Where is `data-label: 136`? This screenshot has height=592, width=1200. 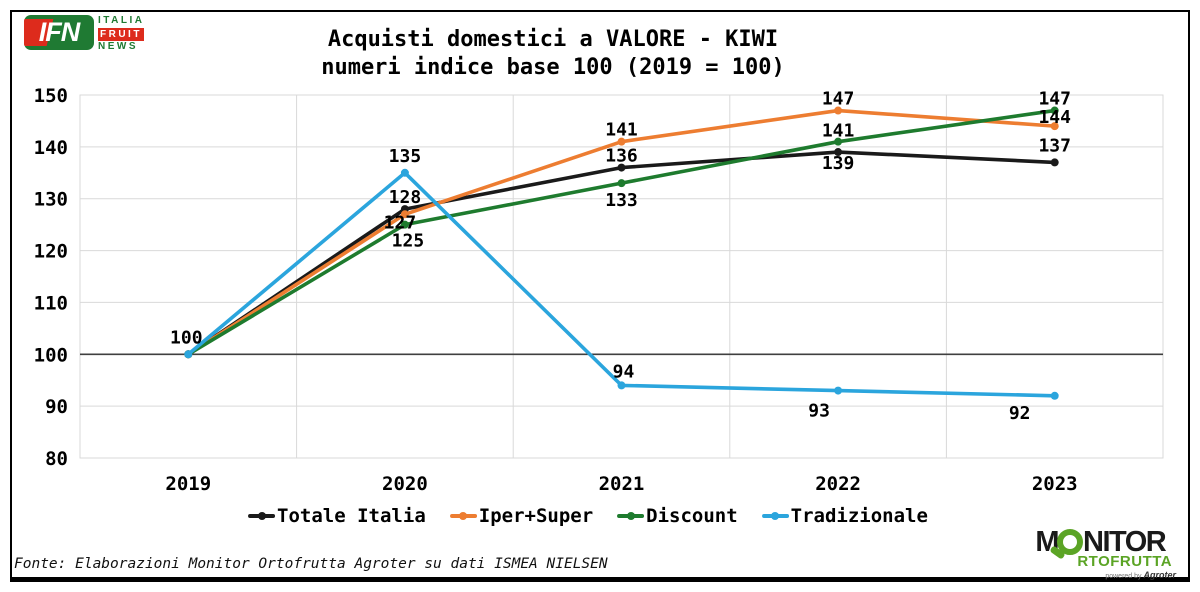
data-label: 136 is located at coordinates (621, 156).